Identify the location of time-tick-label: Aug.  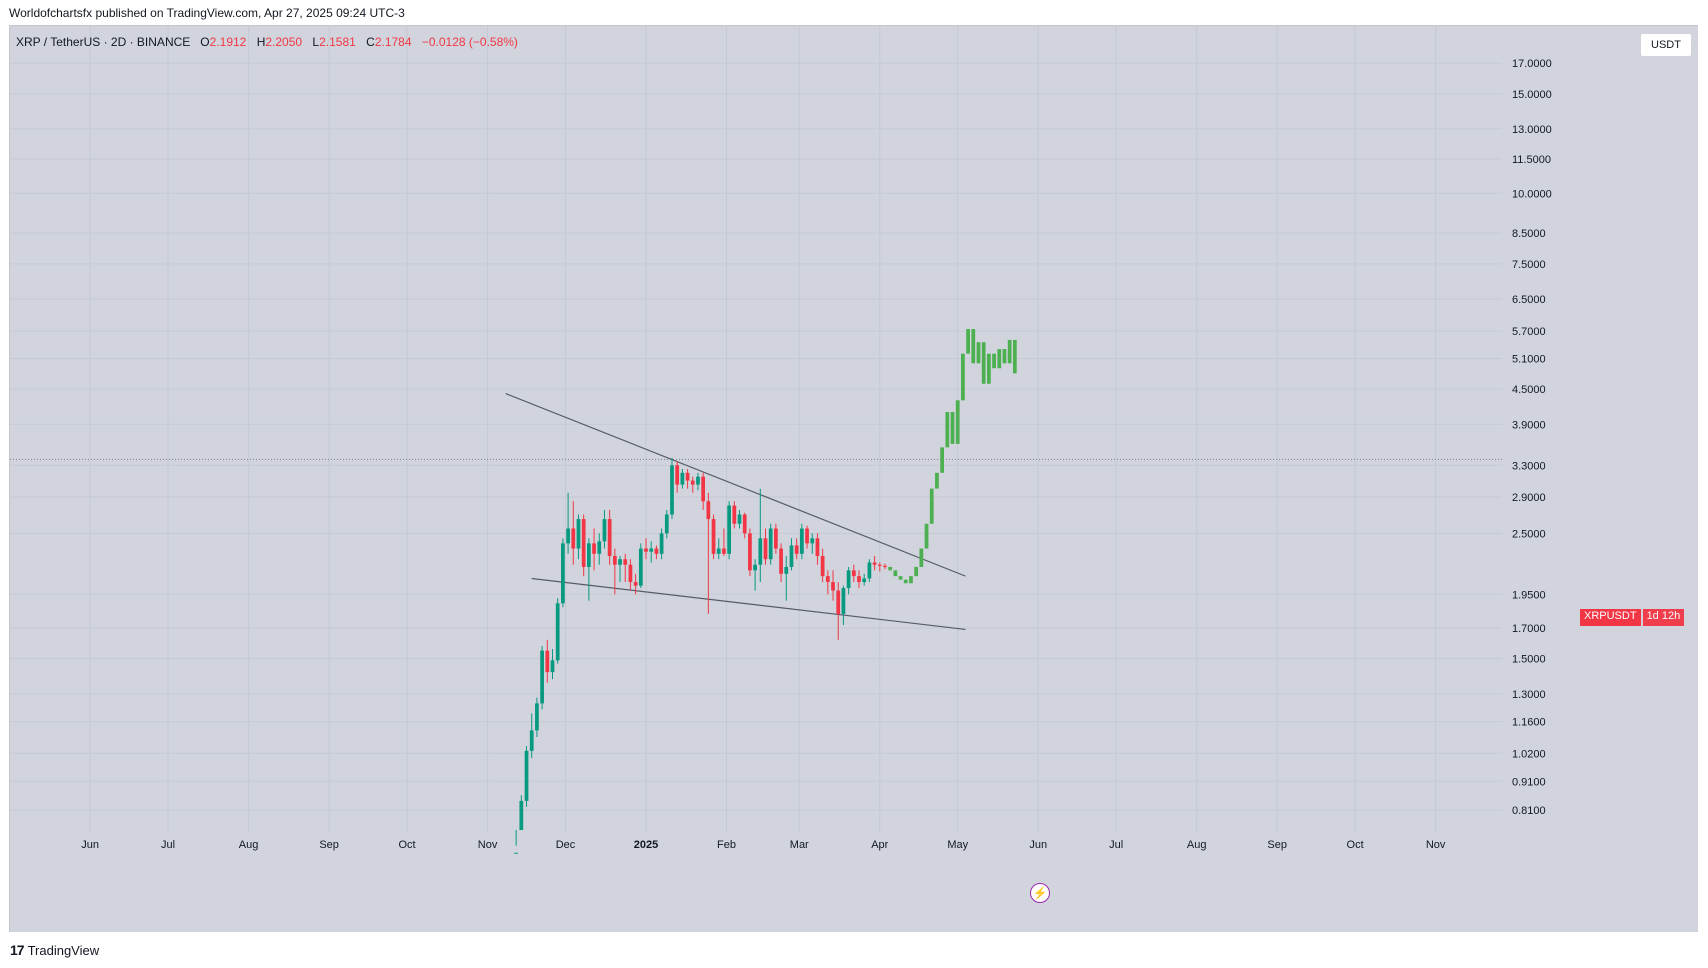
(1197, 845).